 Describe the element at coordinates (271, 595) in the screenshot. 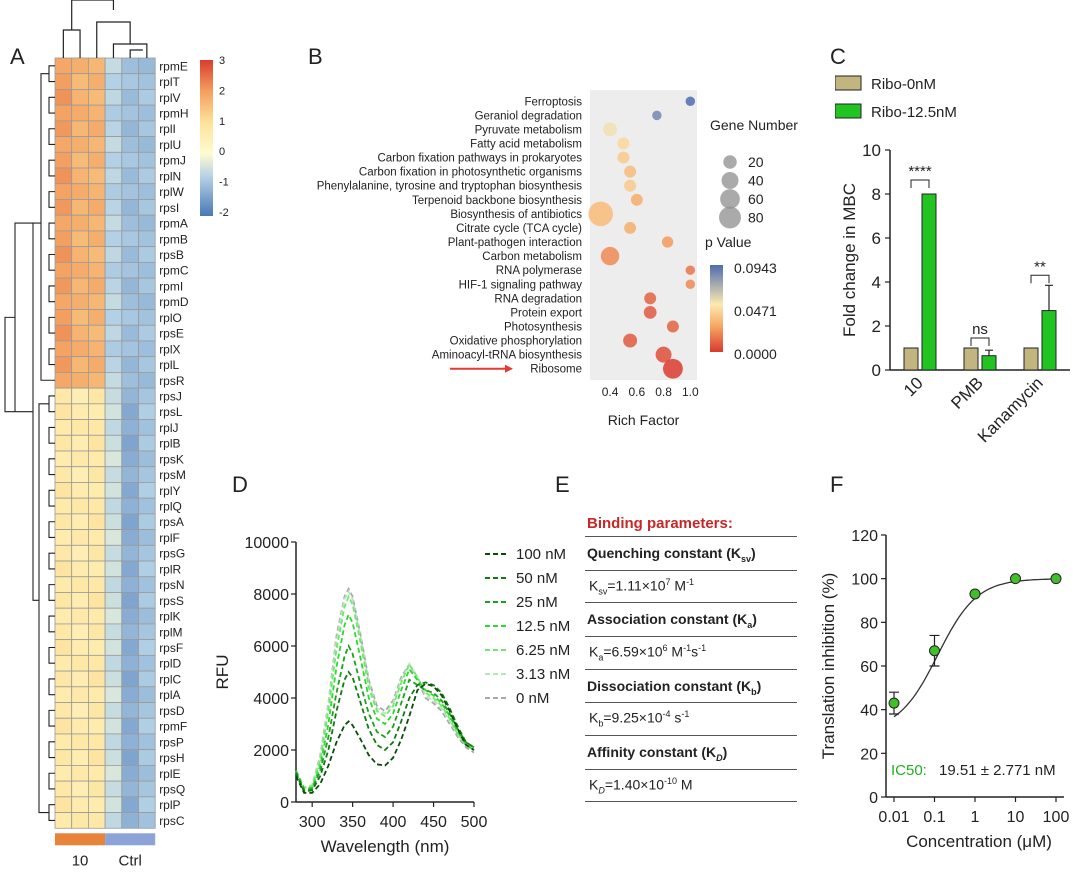

I see `y-tick-label: 8000` at that location.